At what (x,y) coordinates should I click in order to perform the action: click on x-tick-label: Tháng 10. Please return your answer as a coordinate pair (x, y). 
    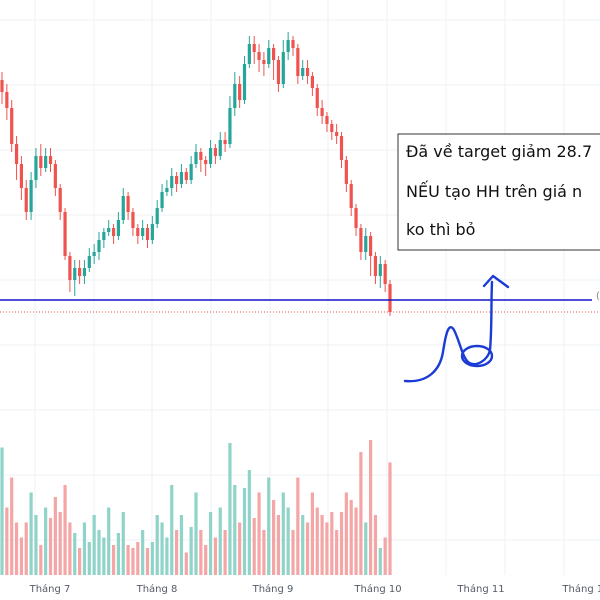
    Looking at the image, I should click on (377, 589).